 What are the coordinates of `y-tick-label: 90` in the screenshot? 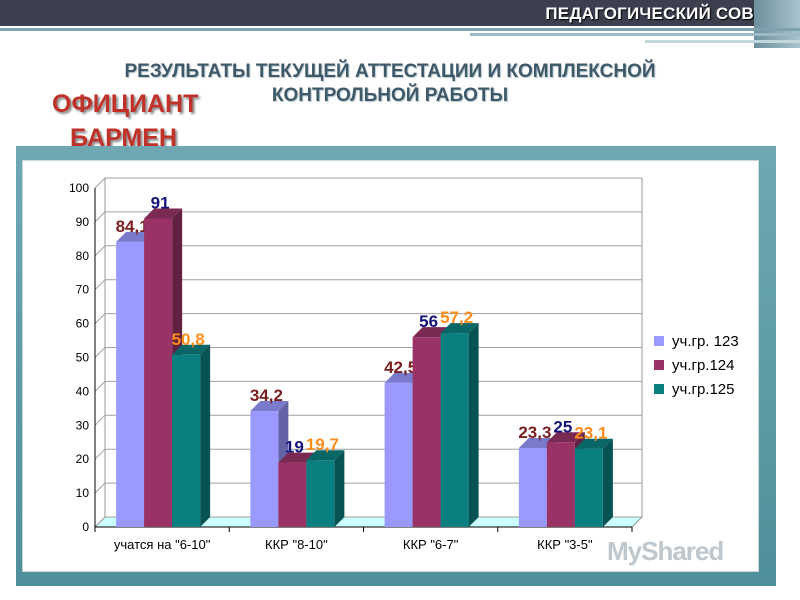 It's located at (83, 222).